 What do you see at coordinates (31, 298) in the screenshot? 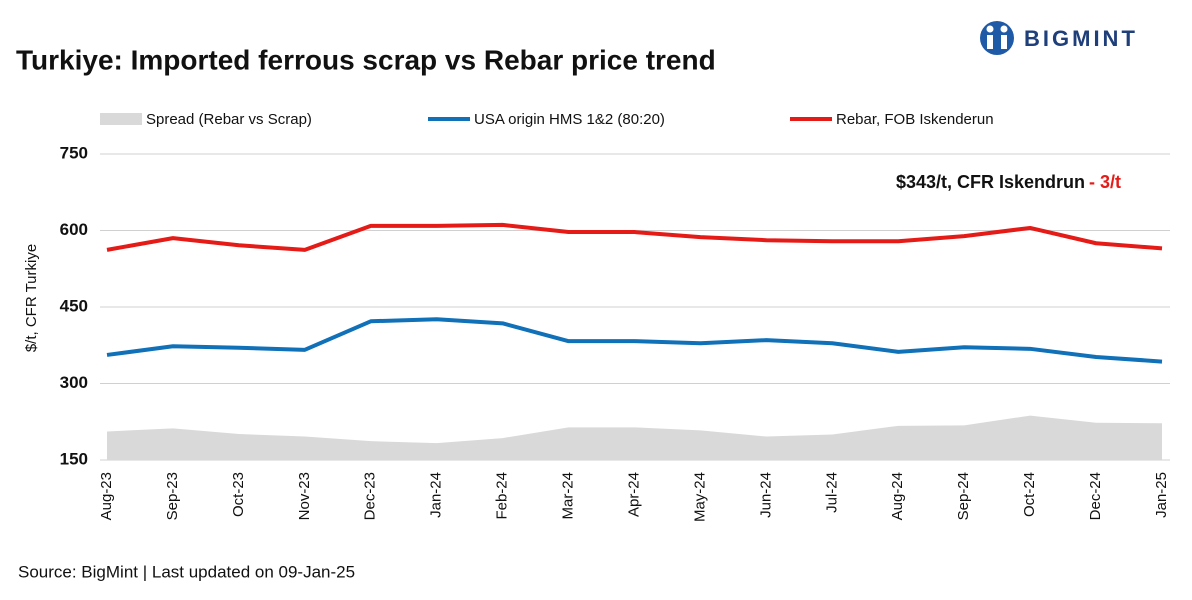
I see `y-axis-label: $/t, CFR Turkiye` at bounding box center [31, 298].